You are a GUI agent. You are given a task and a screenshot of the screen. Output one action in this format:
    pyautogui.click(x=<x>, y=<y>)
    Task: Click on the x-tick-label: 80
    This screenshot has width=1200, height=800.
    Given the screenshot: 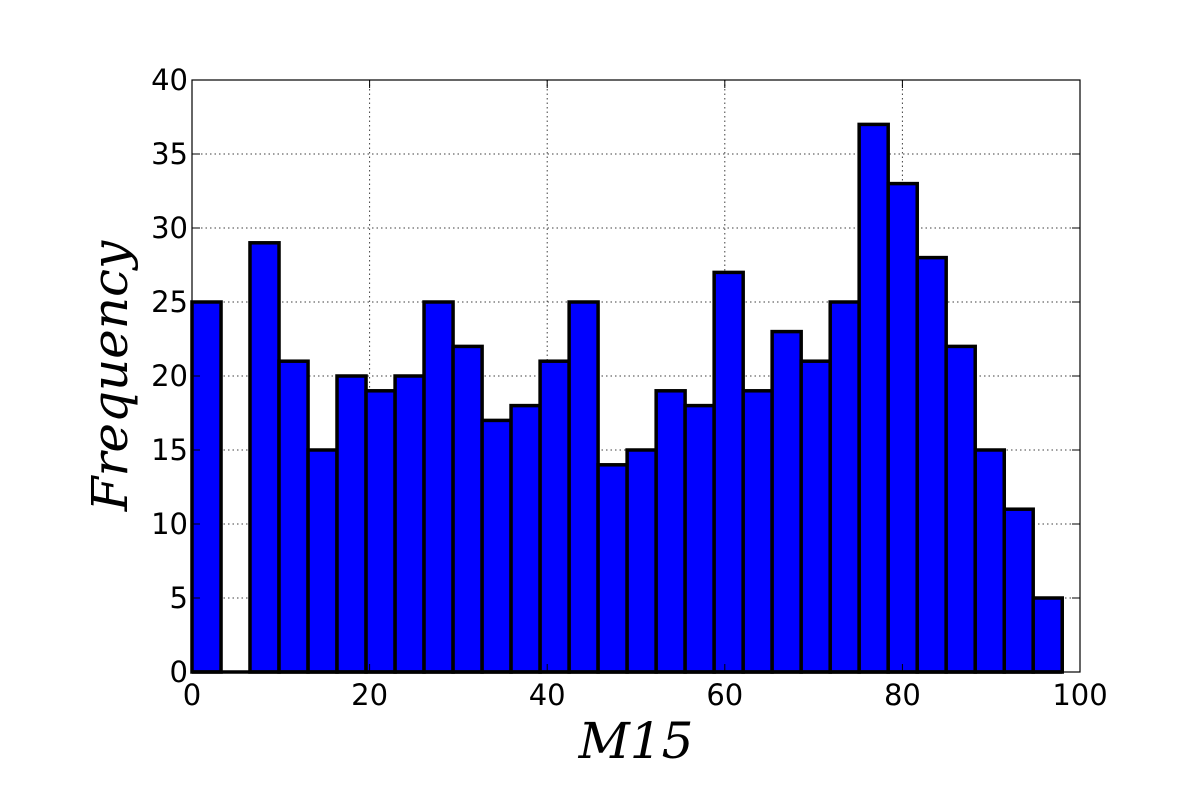 What is the action you would take?
    pyautogui.click(x=902, y=695)
    